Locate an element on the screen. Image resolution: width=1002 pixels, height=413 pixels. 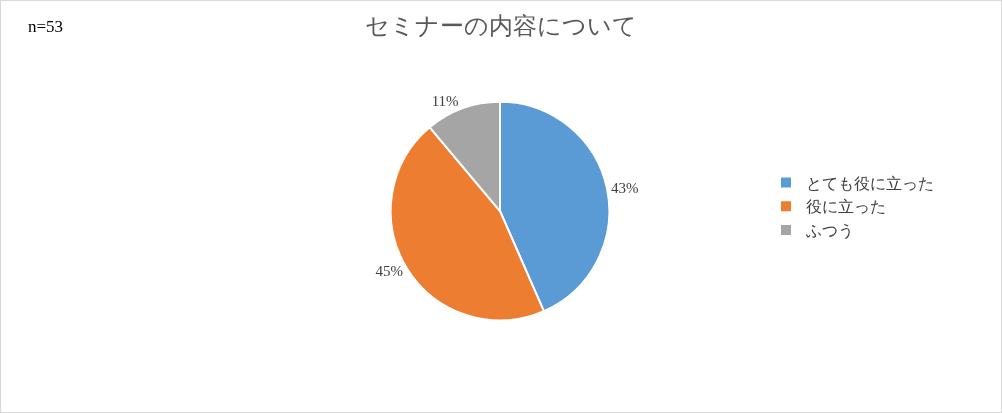
legend-label: 役に立った is located at coordinates (846, 207).